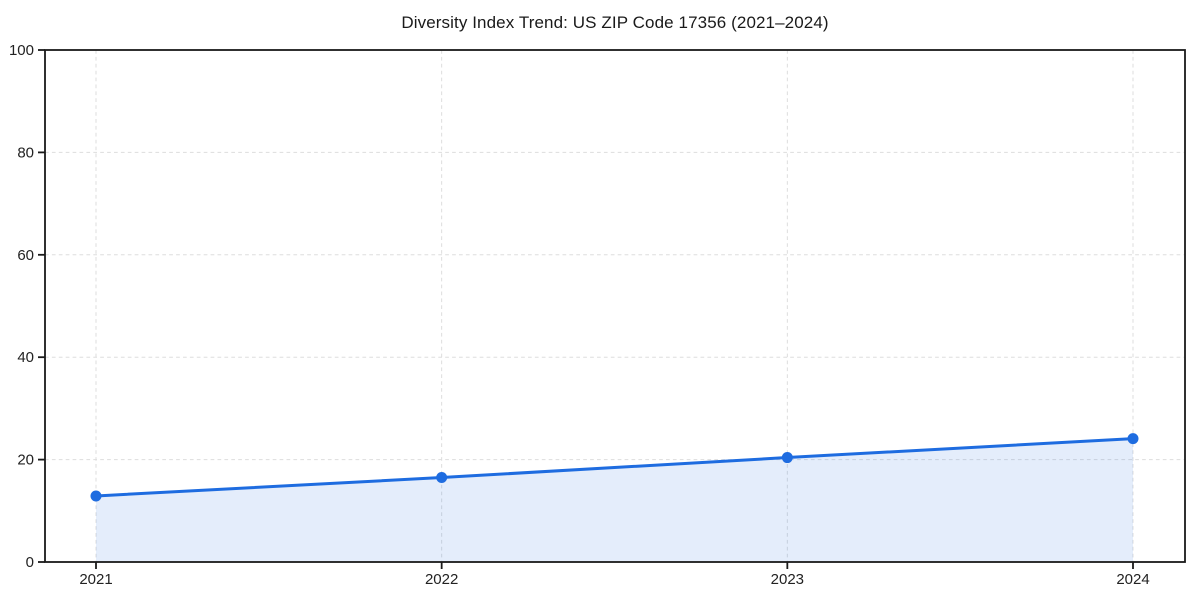  I want to click on data-point-2023, so click(787, 458).